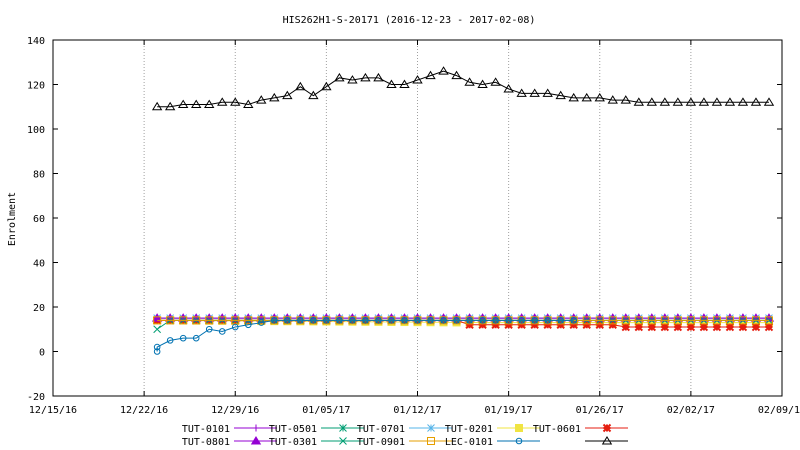 The height and width of the screenshot is (450, 800). What do you see at coordinates (229, 442) in the screenshot?
I see `legend-item: TUT-0801` at bounding box center [229, 442].